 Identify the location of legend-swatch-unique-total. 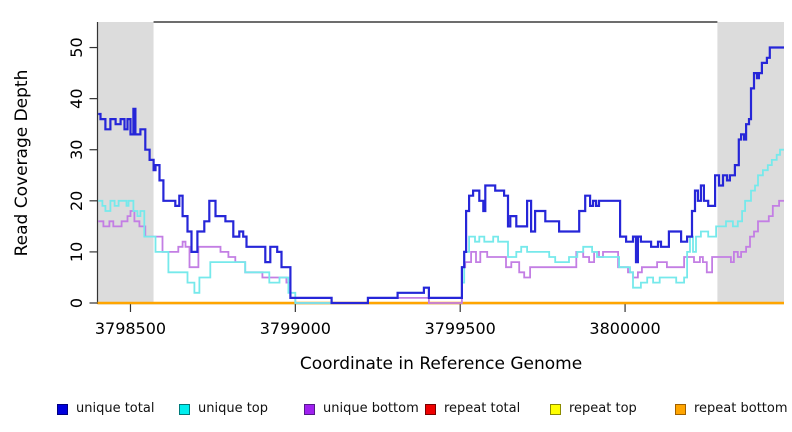
(62, 409).